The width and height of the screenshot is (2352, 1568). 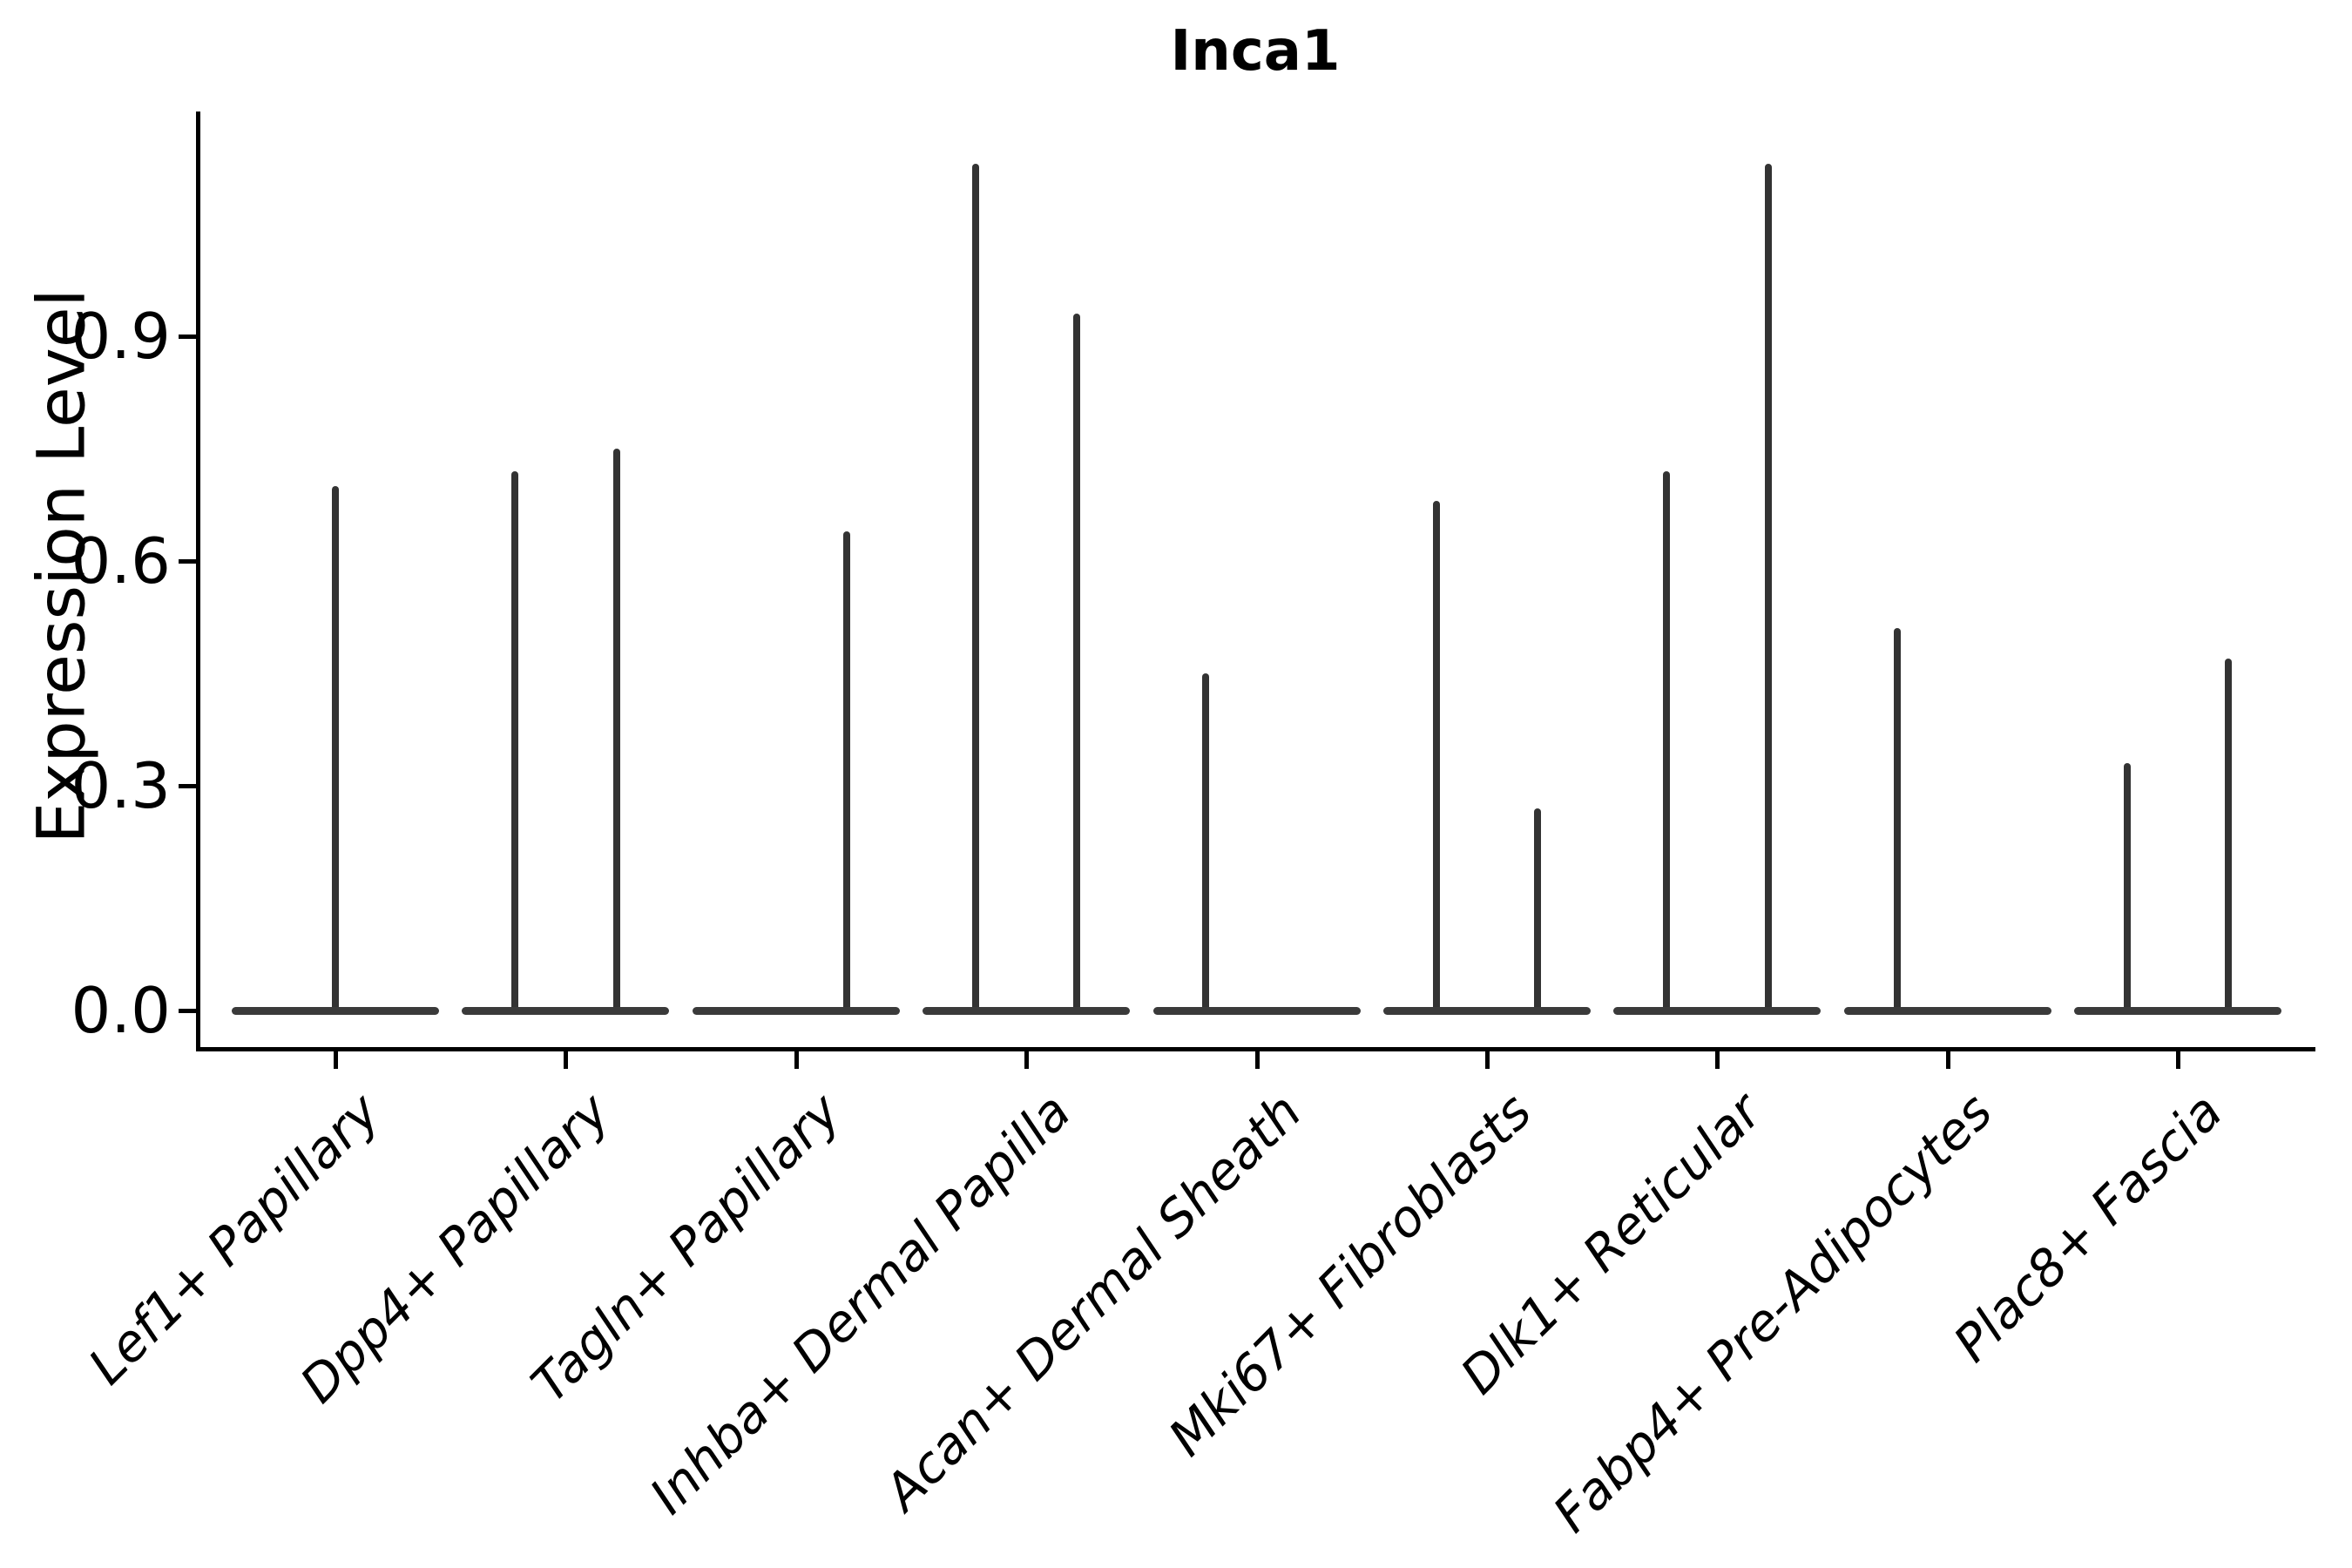 What do you see at coordinates (198, 581) in the screenshot?
I see `y-axis-spine` at bounding box center [198, 581].